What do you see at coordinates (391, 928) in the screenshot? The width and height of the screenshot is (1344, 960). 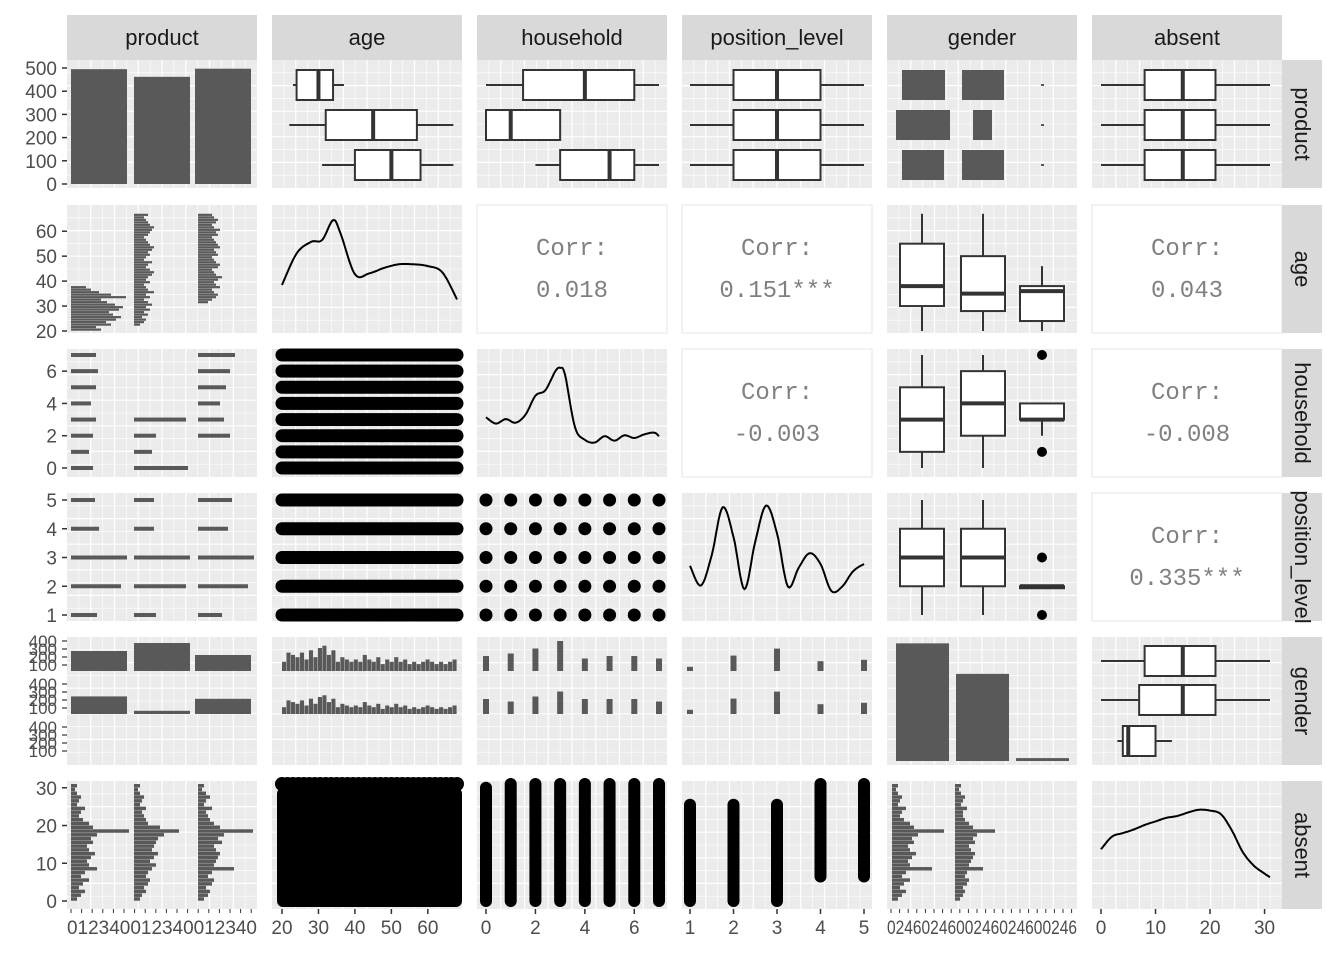 I see `x-tick-label: 50` at bounding box center [391, 928].